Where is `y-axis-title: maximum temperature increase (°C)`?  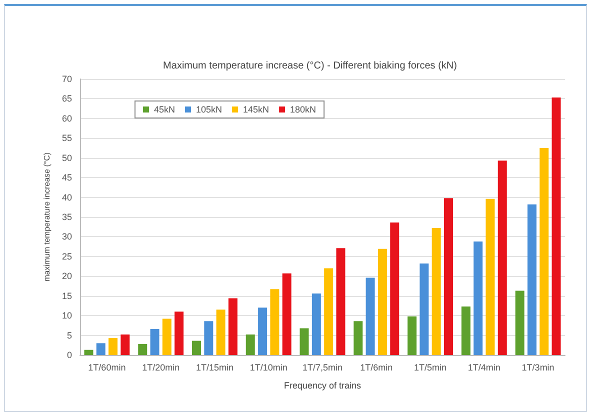 y-axis-title: maximum temperature increase (°C) is located at coordinates (47, 217).